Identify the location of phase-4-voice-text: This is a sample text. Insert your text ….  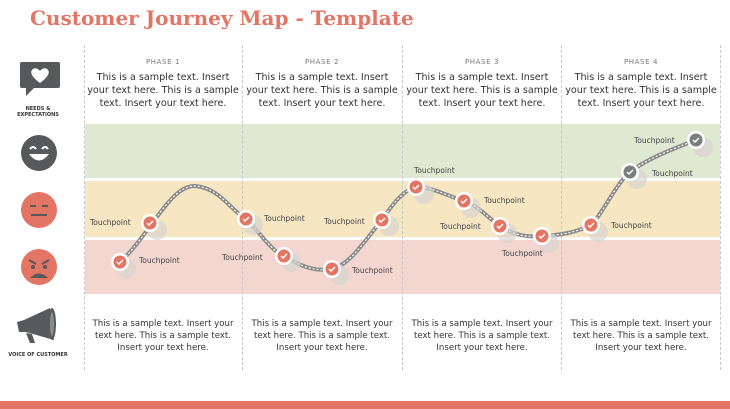
(641, 336).